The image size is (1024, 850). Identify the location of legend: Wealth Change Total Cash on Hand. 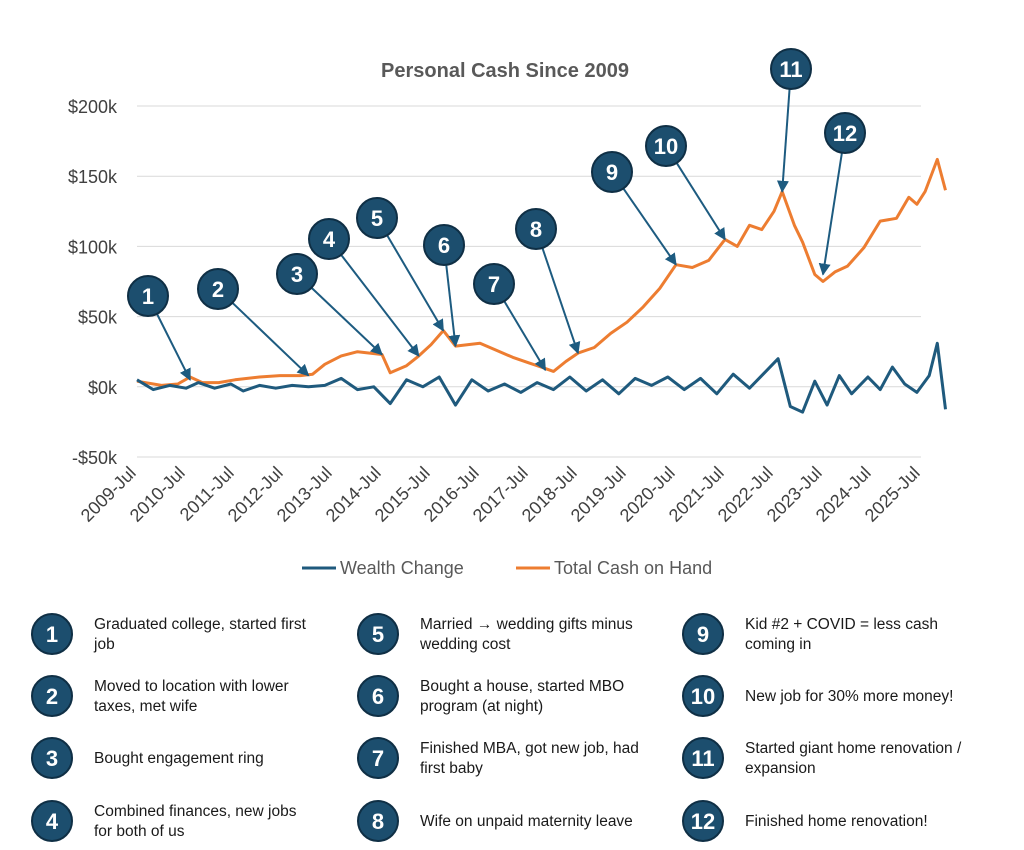
(507, 568).